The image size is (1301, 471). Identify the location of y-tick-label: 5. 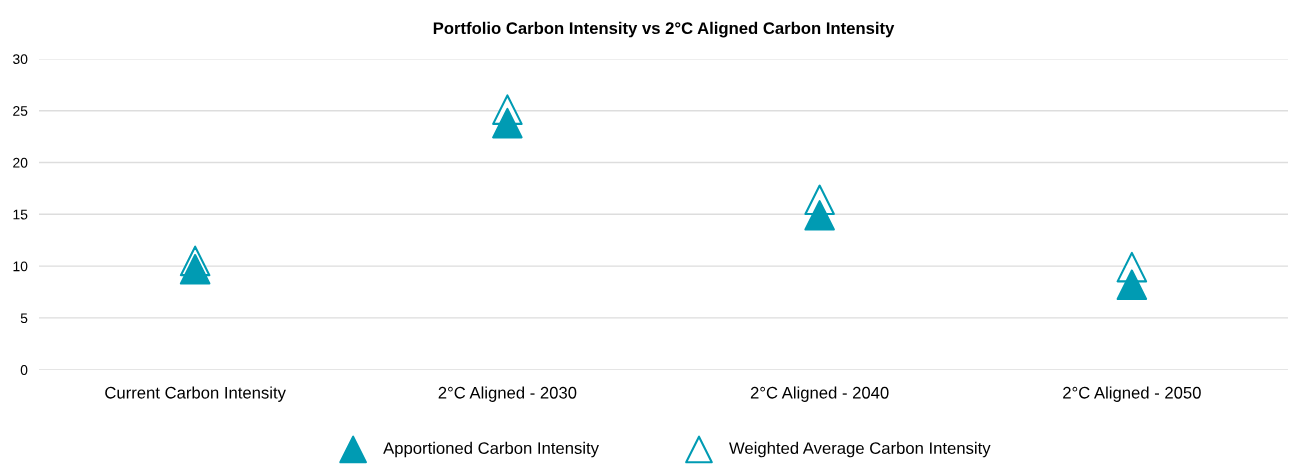
(24, 318).